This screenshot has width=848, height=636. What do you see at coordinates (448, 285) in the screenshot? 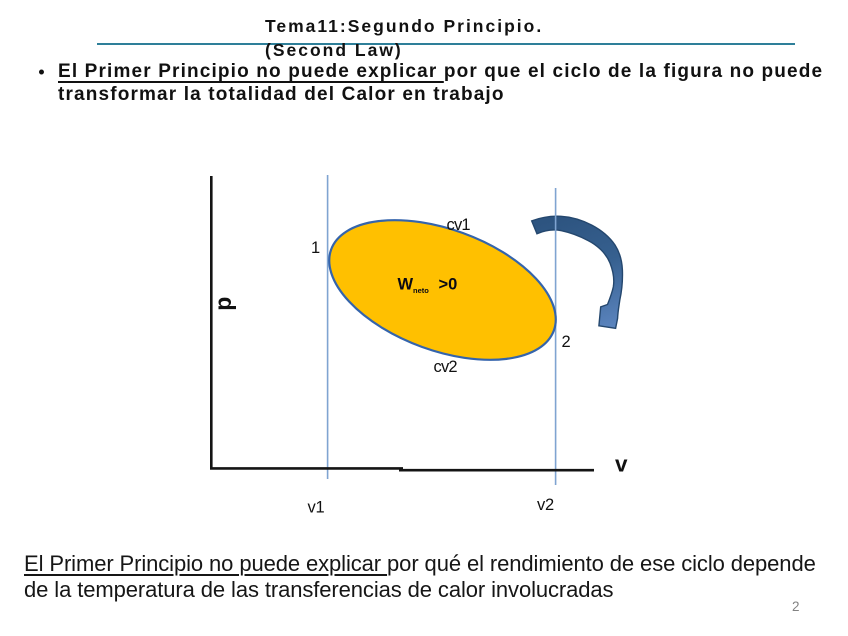
I see `svg-text: >0` at bounding box center [448, 285].